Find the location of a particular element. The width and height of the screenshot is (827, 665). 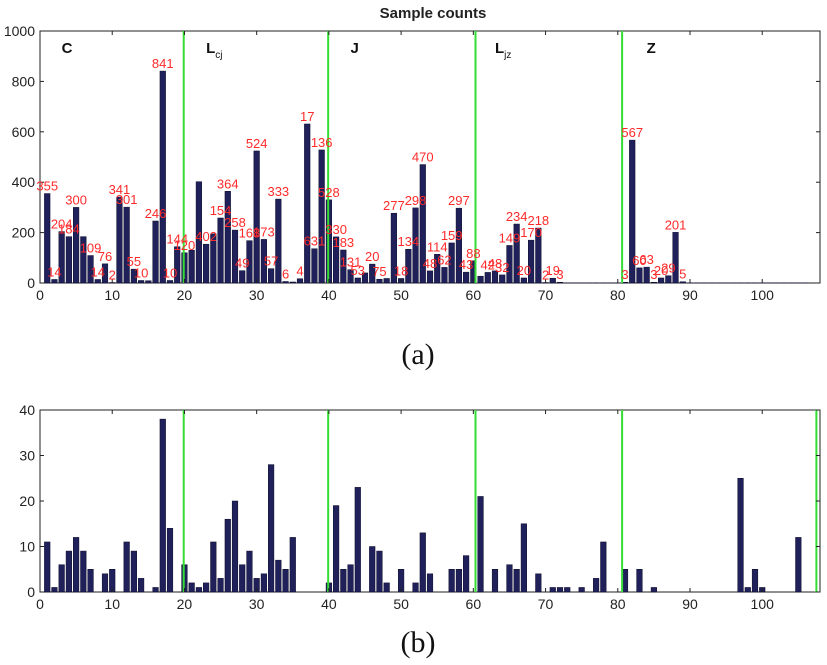

panel-label-a: (a) is located at coordinates (417, 354).